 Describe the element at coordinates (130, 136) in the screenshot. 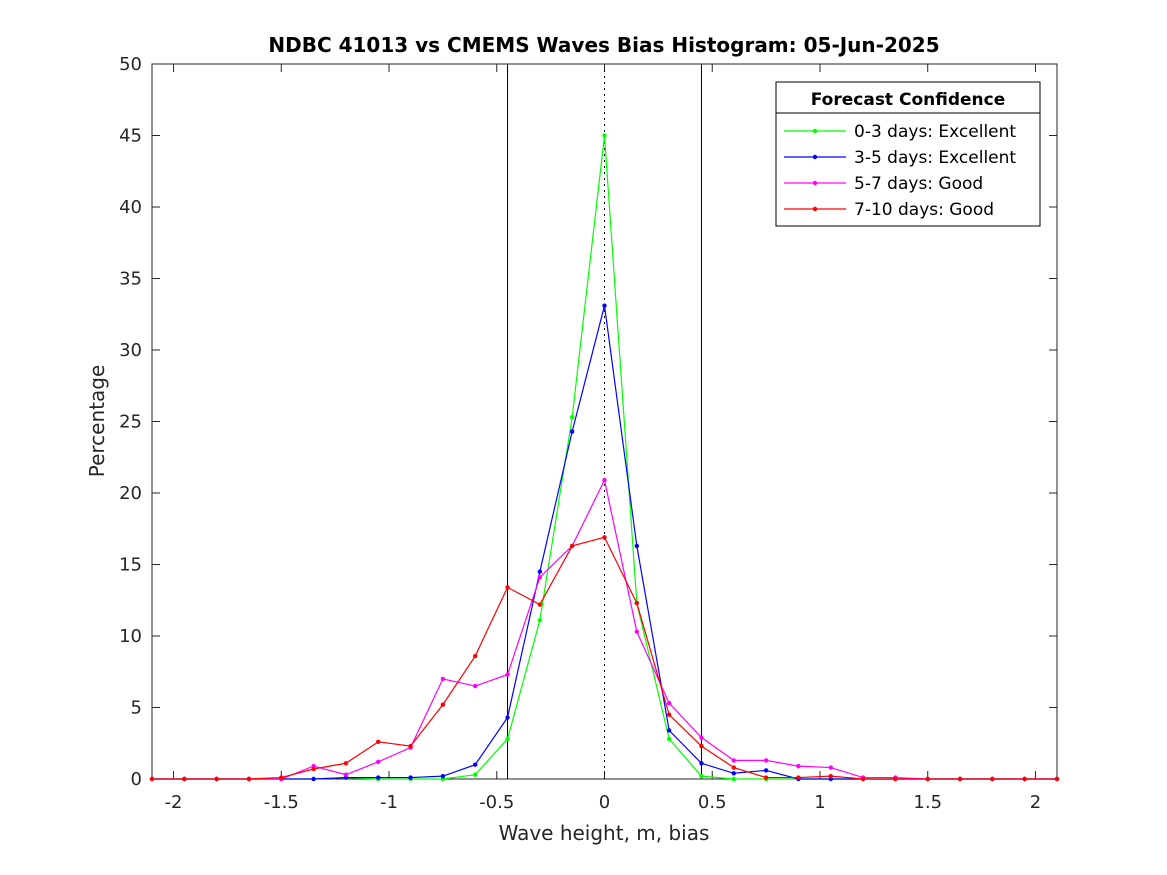

I see `y-tick-label: 45` at that location.